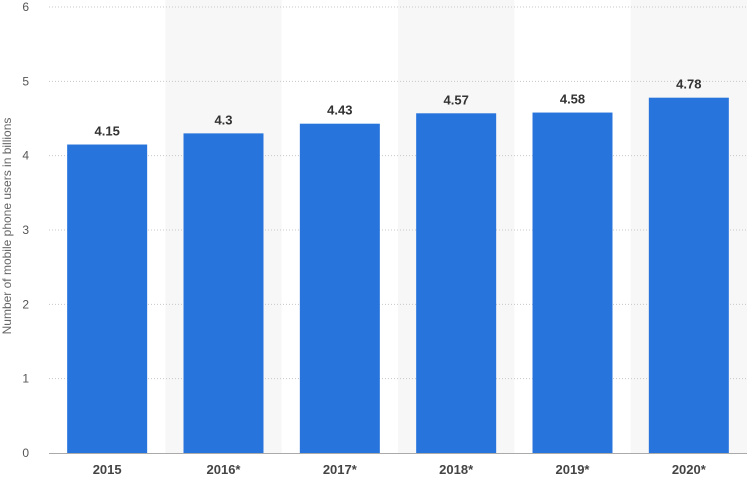  Describe the element at coordinates (25, 304) in the screenshot. I see `y-tick-label: 2` at that location.